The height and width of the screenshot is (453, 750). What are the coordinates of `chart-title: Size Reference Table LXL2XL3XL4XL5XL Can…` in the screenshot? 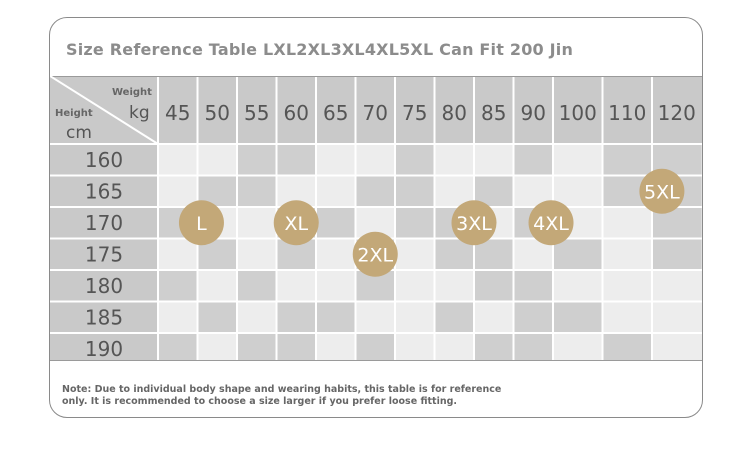 It's located at (320, 49).